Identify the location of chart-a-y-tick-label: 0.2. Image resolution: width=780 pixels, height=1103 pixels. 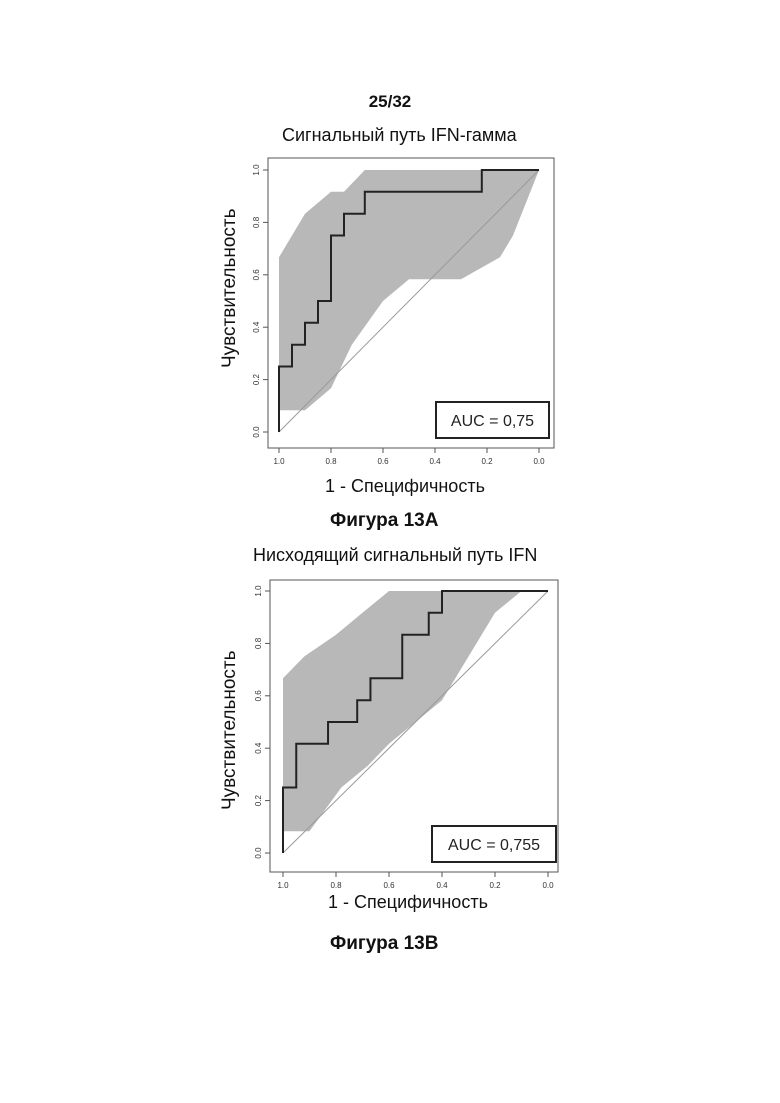
(256, 379).